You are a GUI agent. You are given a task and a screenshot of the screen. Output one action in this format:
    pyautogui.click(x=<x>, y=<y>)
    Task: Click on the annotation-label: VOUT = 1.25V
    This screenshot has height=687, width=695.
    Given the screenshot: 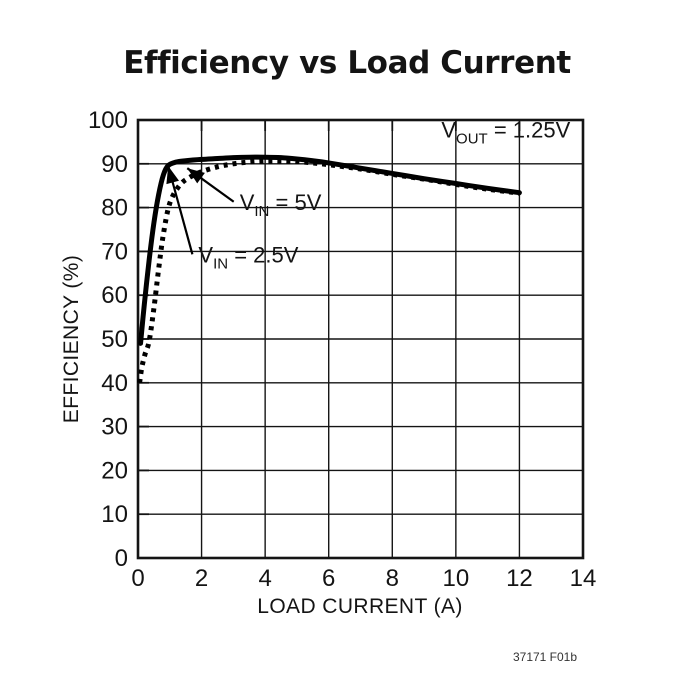 What is the action you would take?
    pyautogui.click(x=505, y=133)
    